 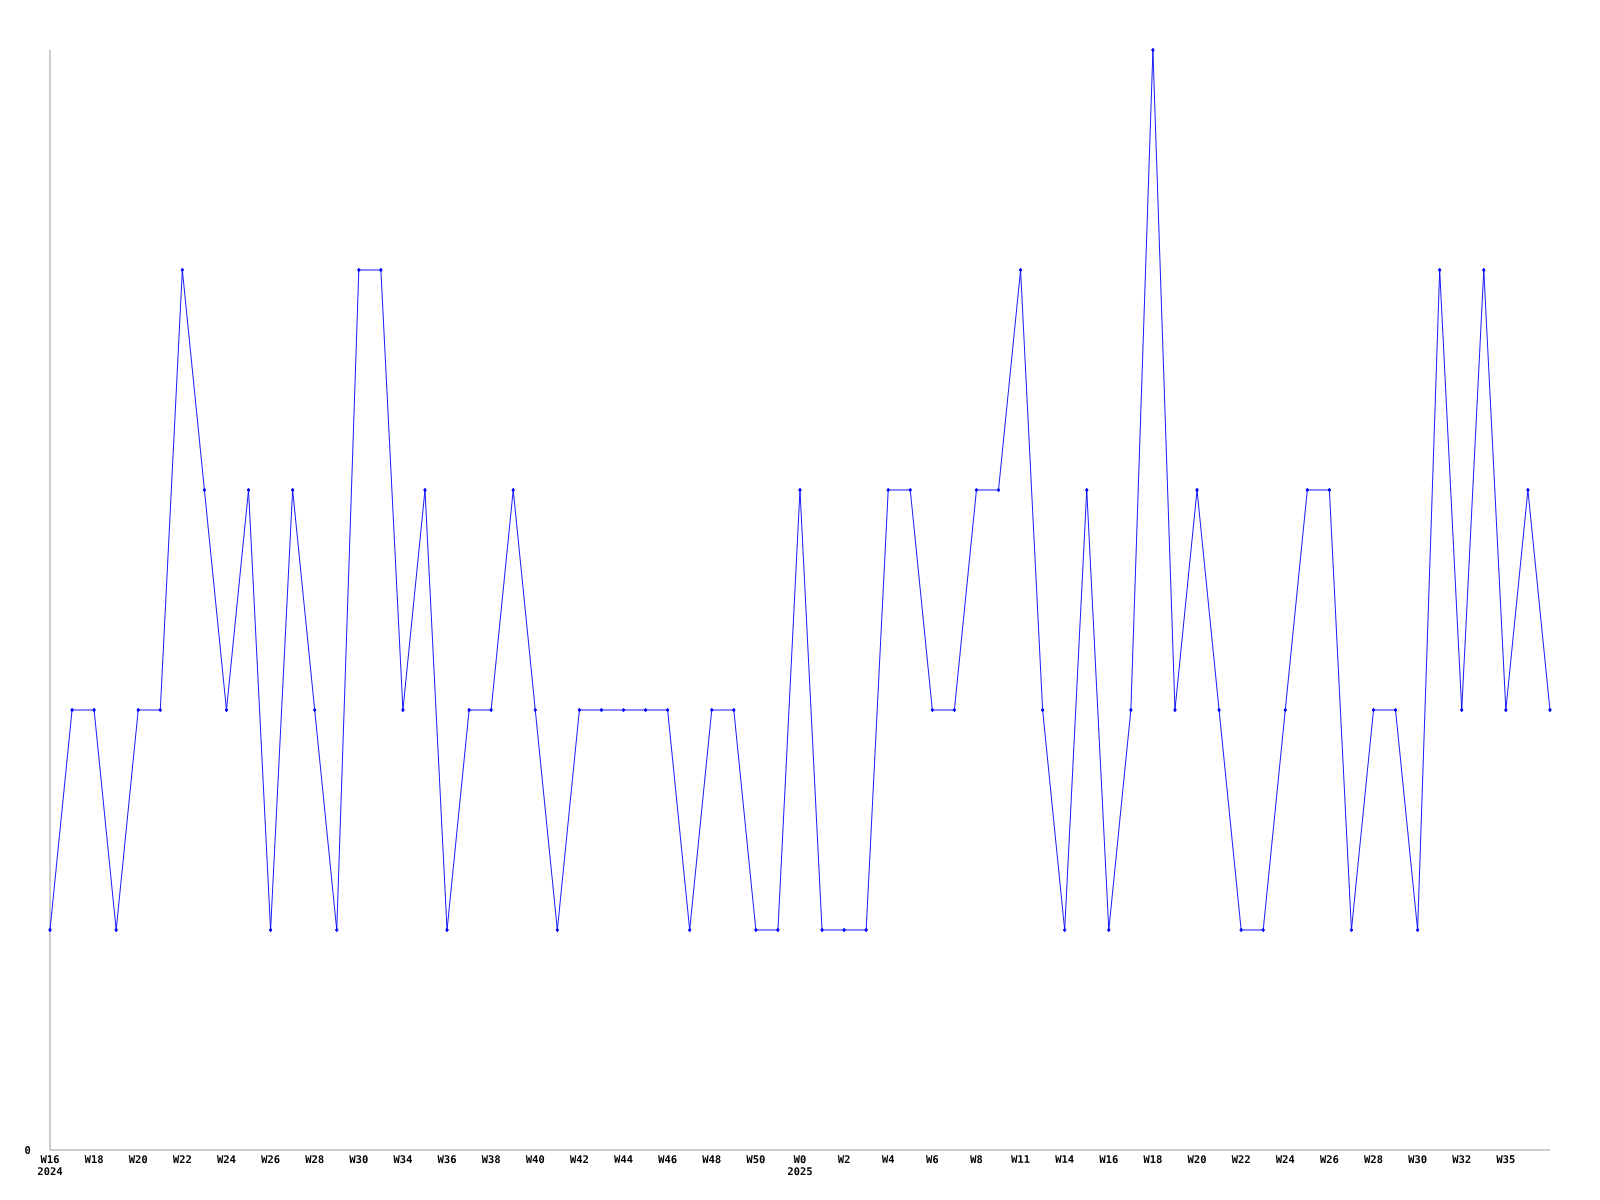 What do you see at coordinates (50, 1165) in the screenshot?
I see `x-tick-label: W16 2024` at bounding box center [50, 1165].